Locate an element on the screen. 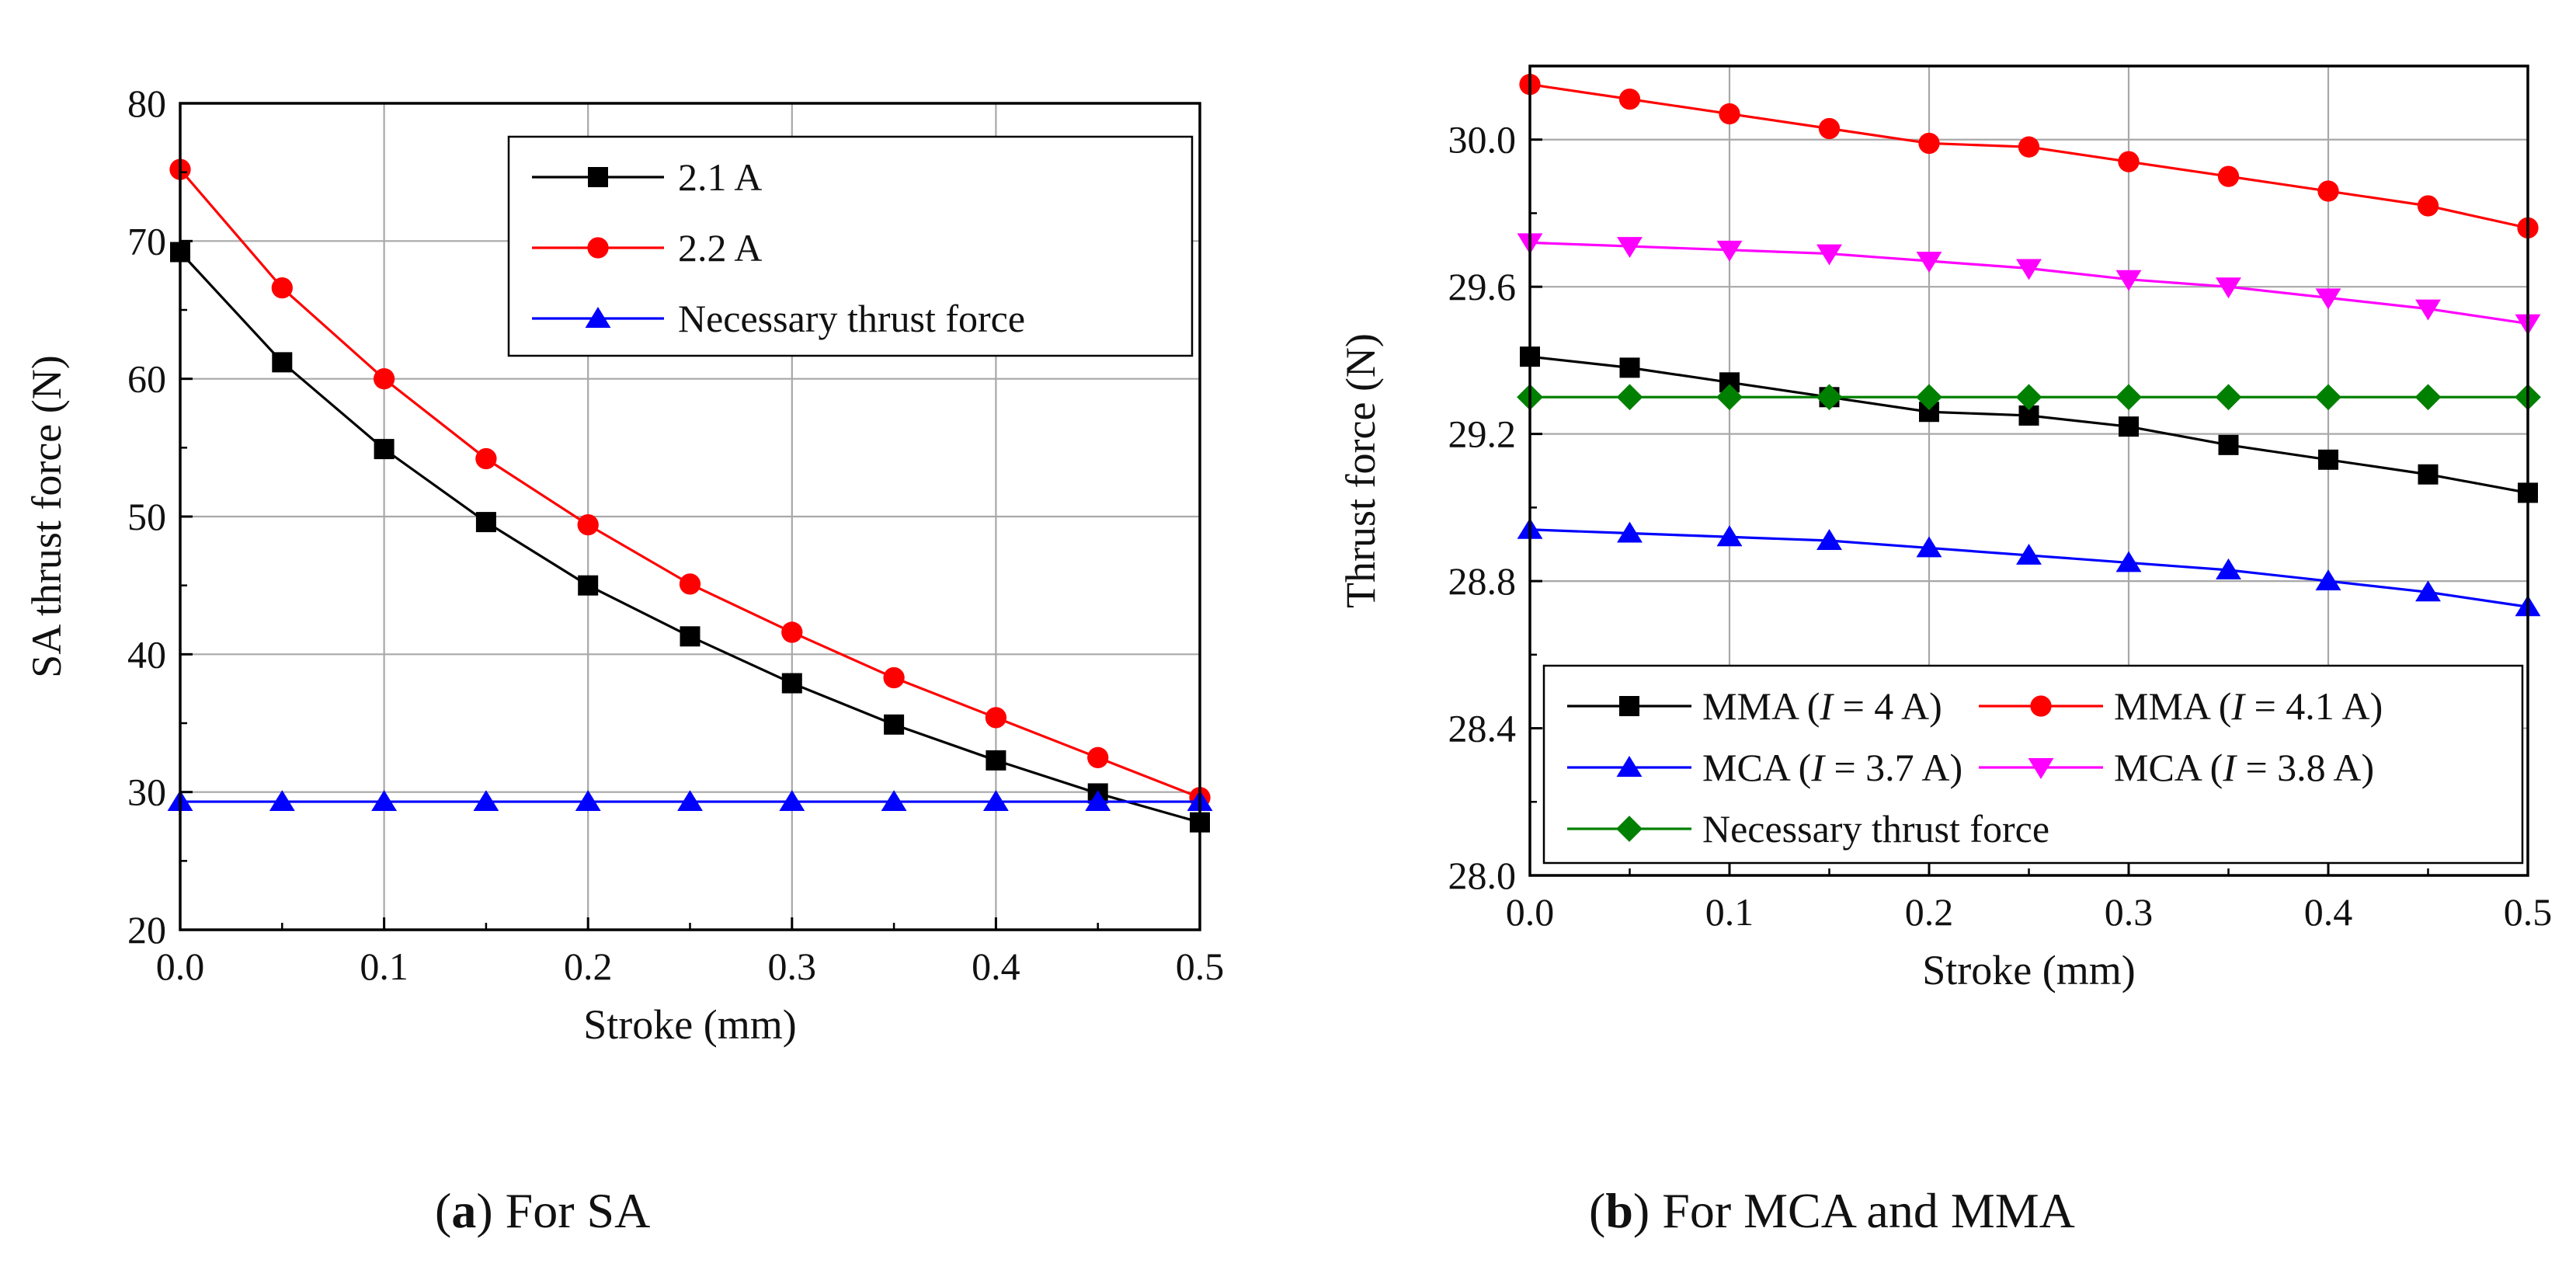 The image size is (2576, 1284). caption-letter: a is located at coordinates (463, 1210).